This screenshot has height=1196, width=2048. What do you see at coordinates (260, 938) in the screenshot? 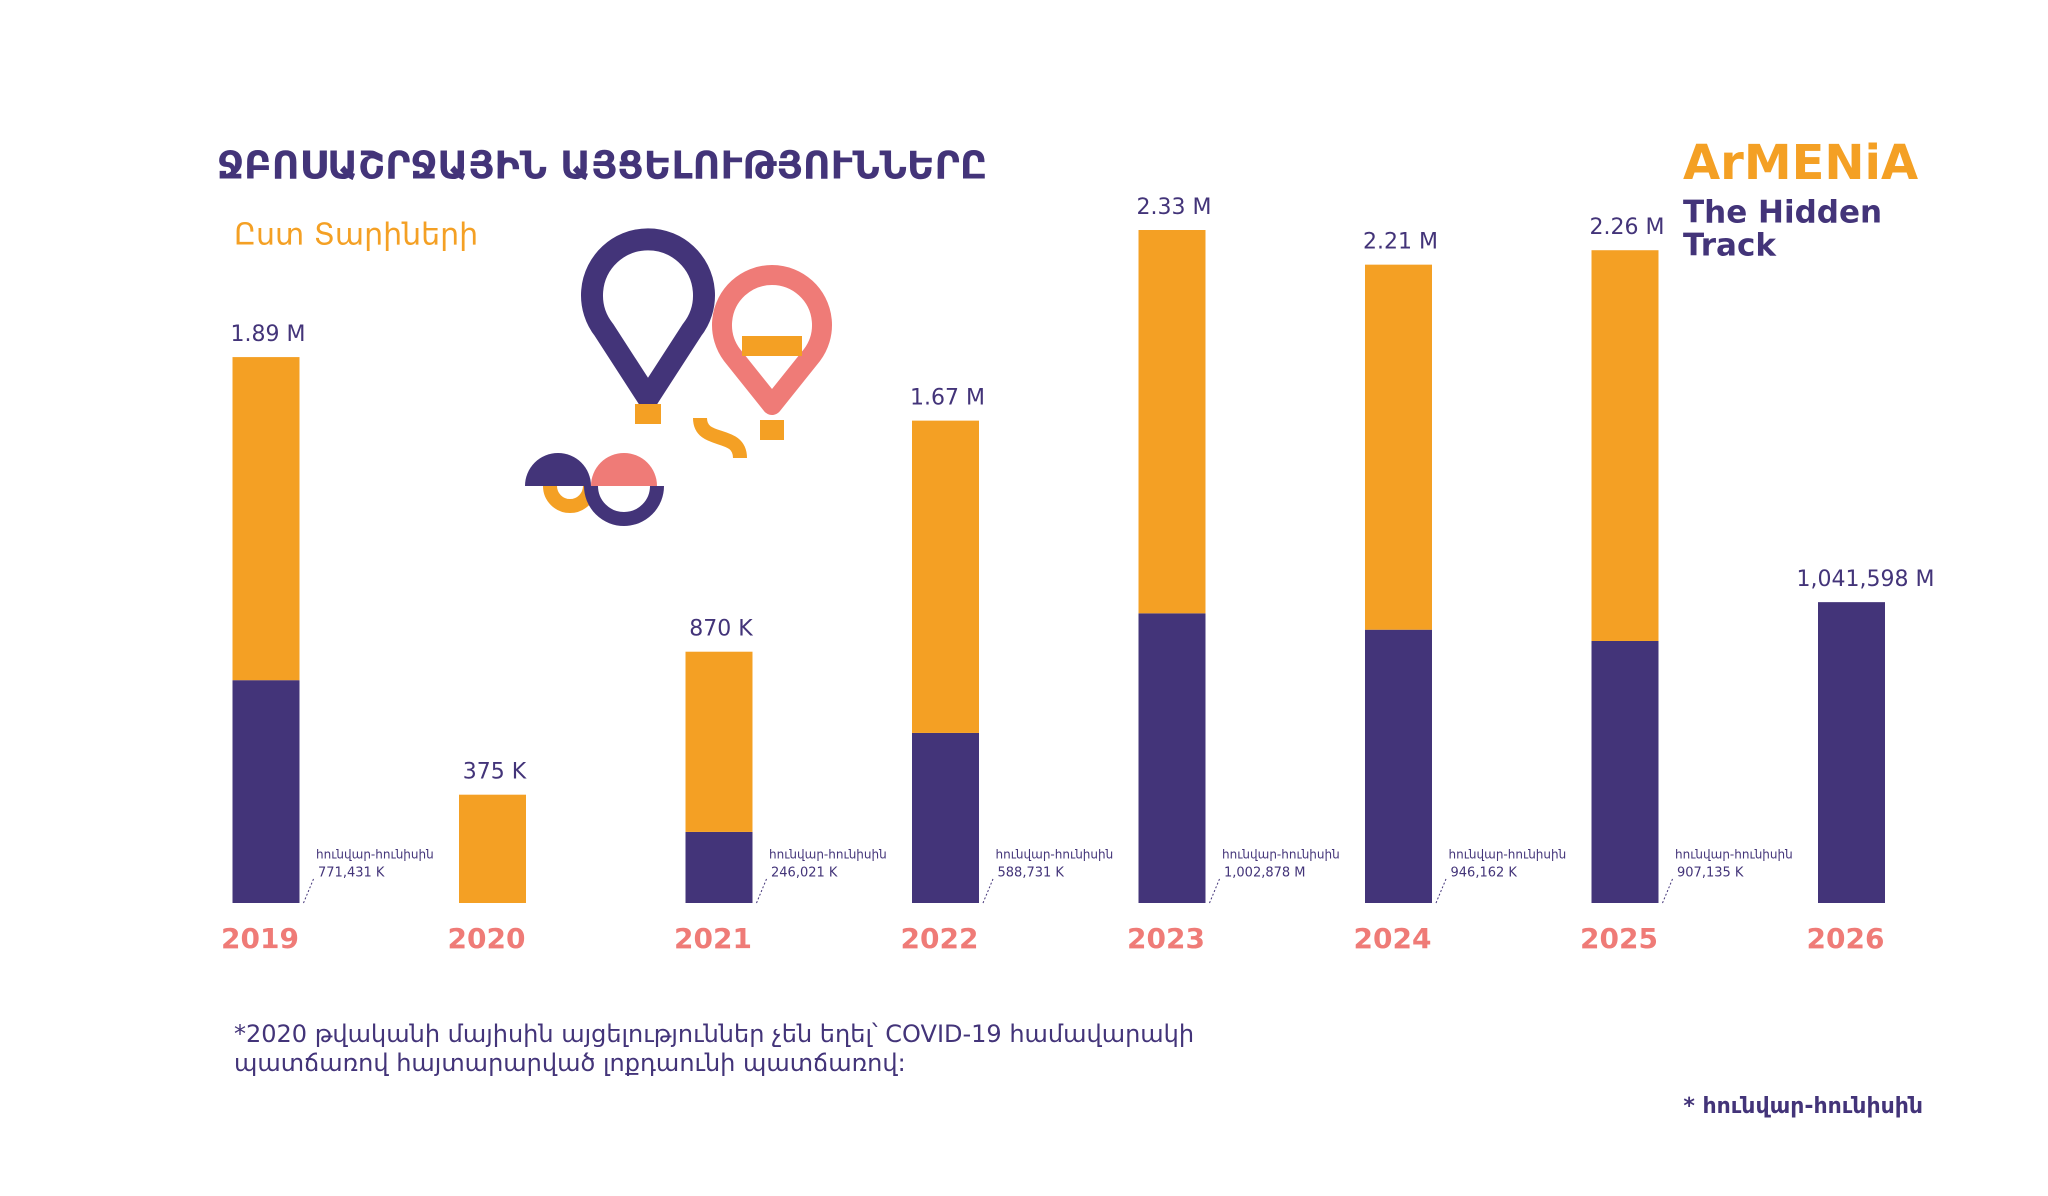
I see `x-tick-label: 2019` at bounding box center [260, 938].